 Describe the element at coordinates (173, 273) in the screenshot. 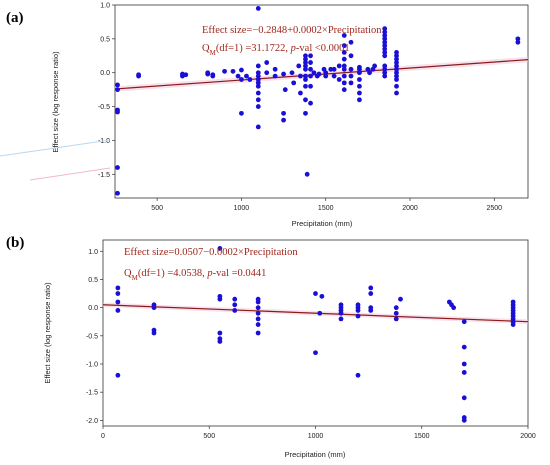

I see `annotation-part: (df=1) =4.0538,` at that location.